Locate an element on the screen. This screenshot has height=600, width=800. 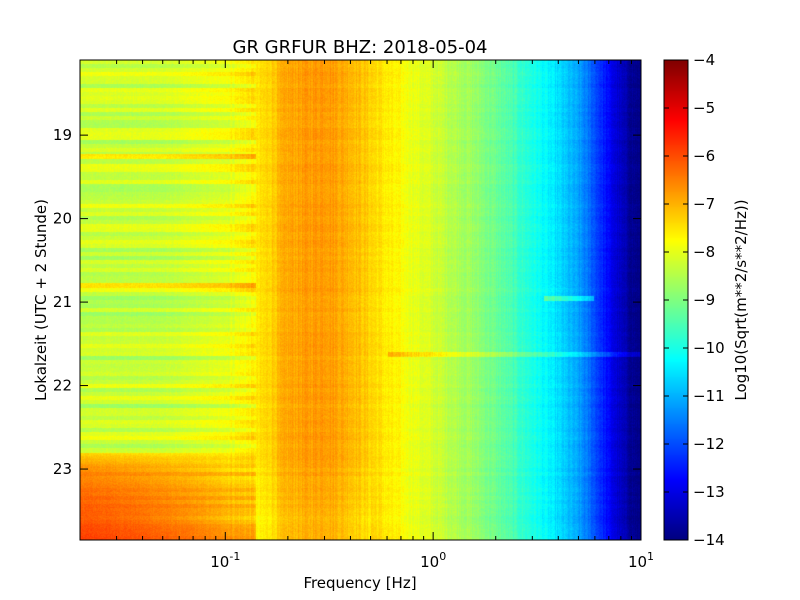
x-tick-label: 10⁻¹ is located at coordinates (225, 560).